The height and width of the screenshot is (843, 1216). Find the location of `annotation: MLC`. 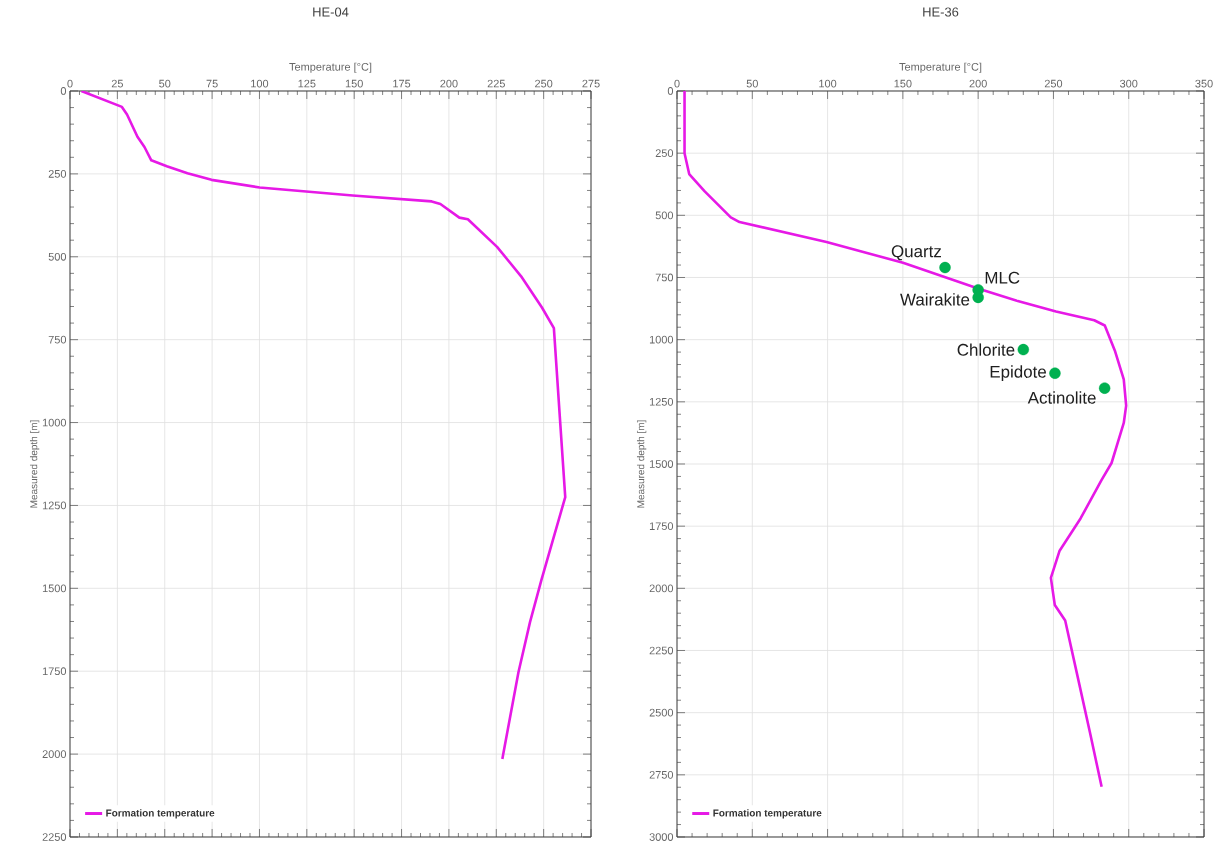

annotation: MLC is located at coordinates (1002, 277).